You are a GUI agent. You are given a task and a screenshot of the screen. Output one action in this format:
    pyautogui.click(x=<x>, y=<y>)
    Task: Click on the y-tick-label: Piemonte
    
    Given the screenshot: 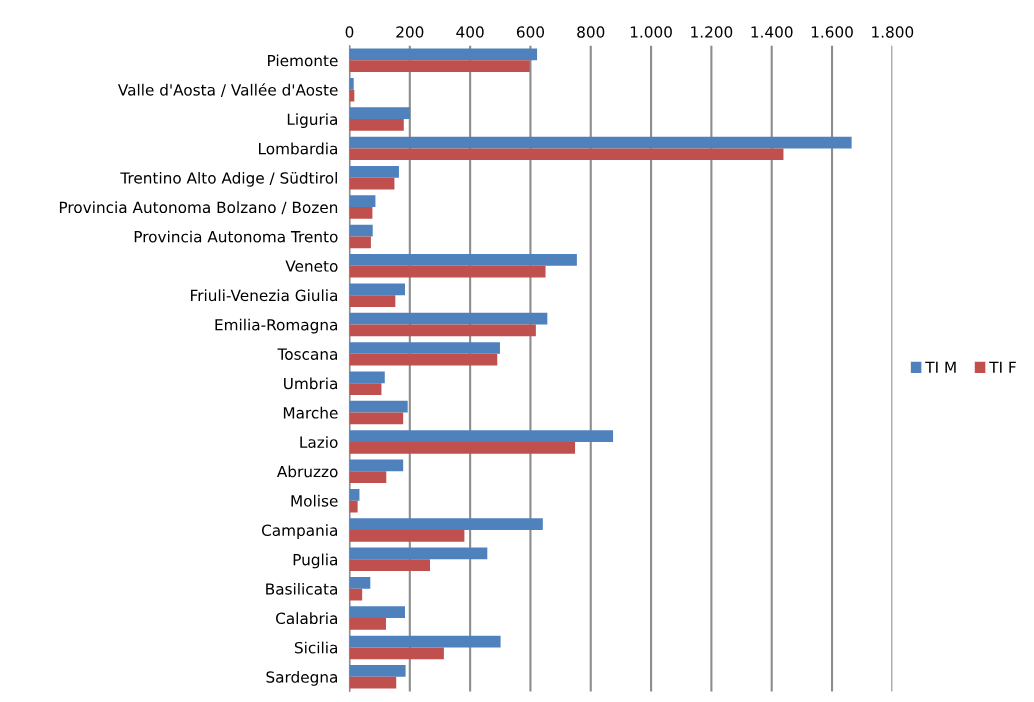 What is the action you would take?
    pyautogui.click(x=303, y=60)
    